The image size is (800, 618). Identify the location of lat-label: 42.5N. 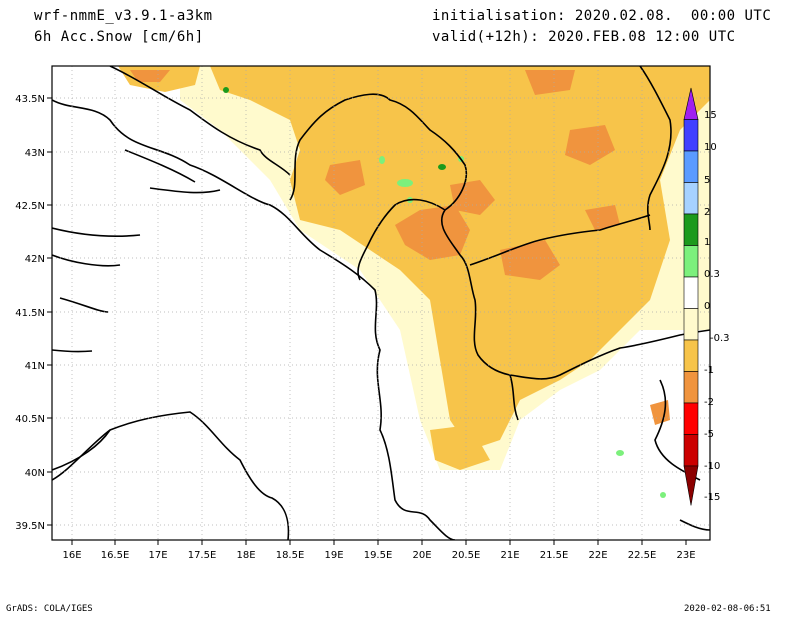
(30, 206).